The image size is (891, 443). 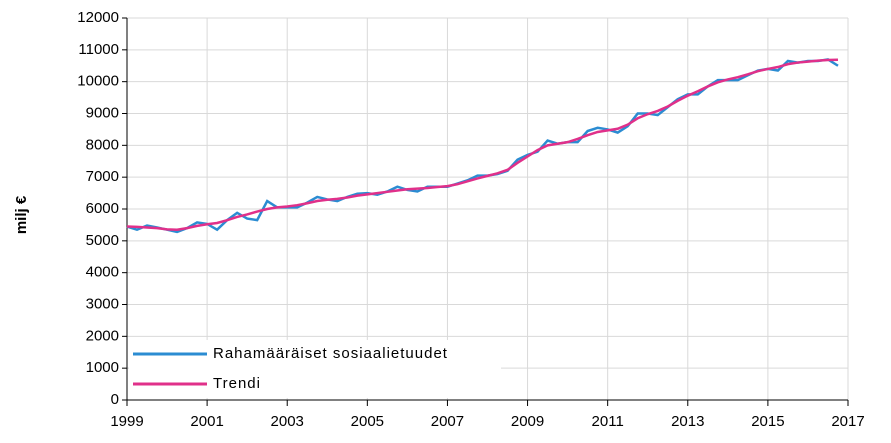 What do you see at coordinates (237, 383) in the screenshot?
I see `legend-label: Trendi` at bounding box center [237, 383].